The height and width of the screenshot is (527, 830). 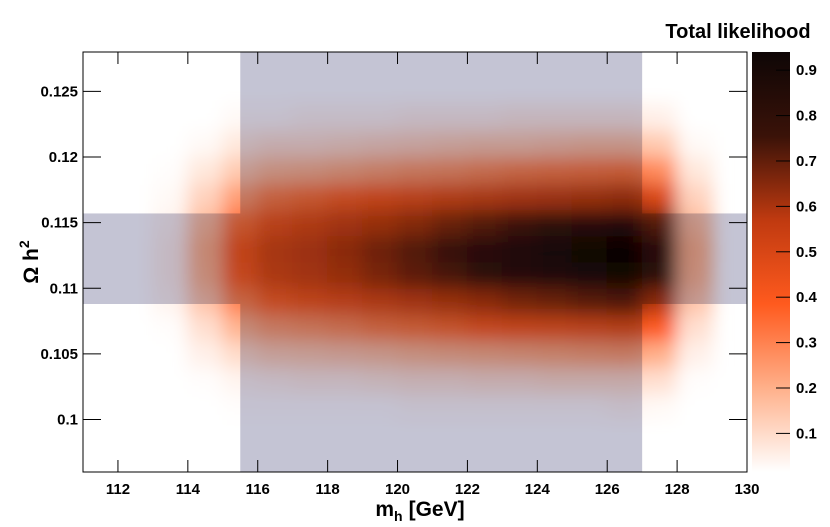 What do you see at coordinates (771, 262) in the screenshot?
I see `colorbar` at bounding box center [771, 262].